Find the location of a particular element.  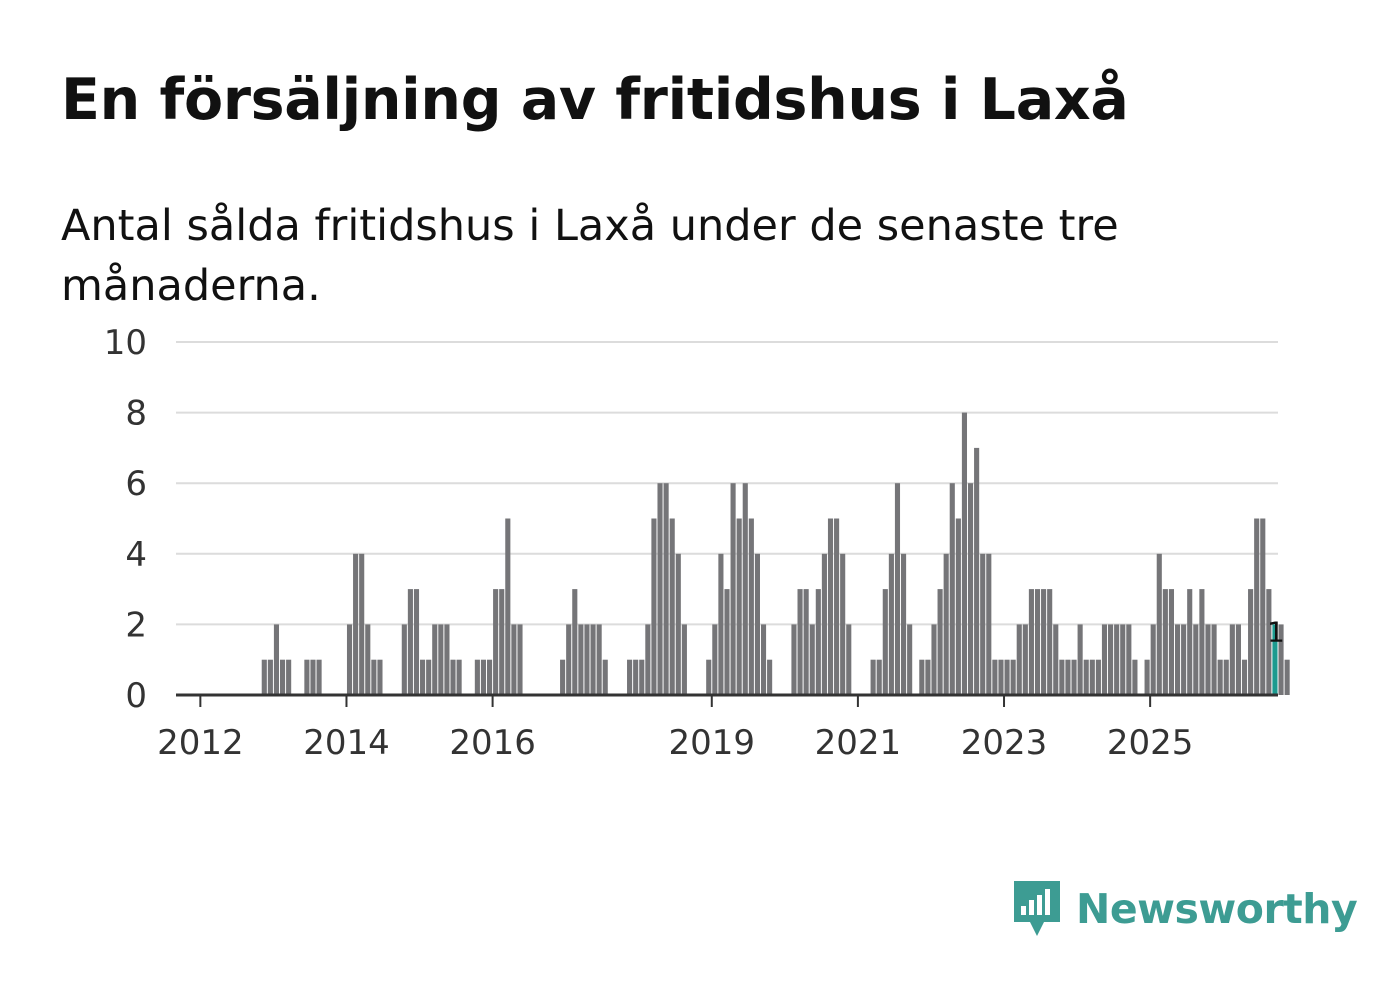

y-tick-label: 6 is located at coordinates (136, 484).